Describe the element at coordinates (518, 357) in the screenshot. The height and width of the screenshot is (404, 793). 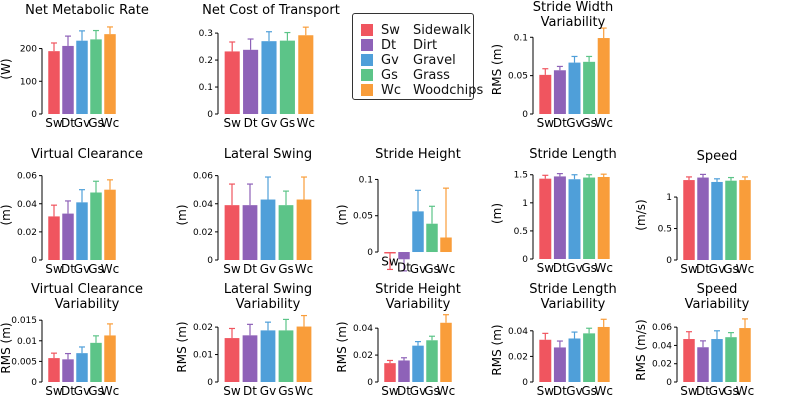
I see `y-tick-label: 0.02` at that location.